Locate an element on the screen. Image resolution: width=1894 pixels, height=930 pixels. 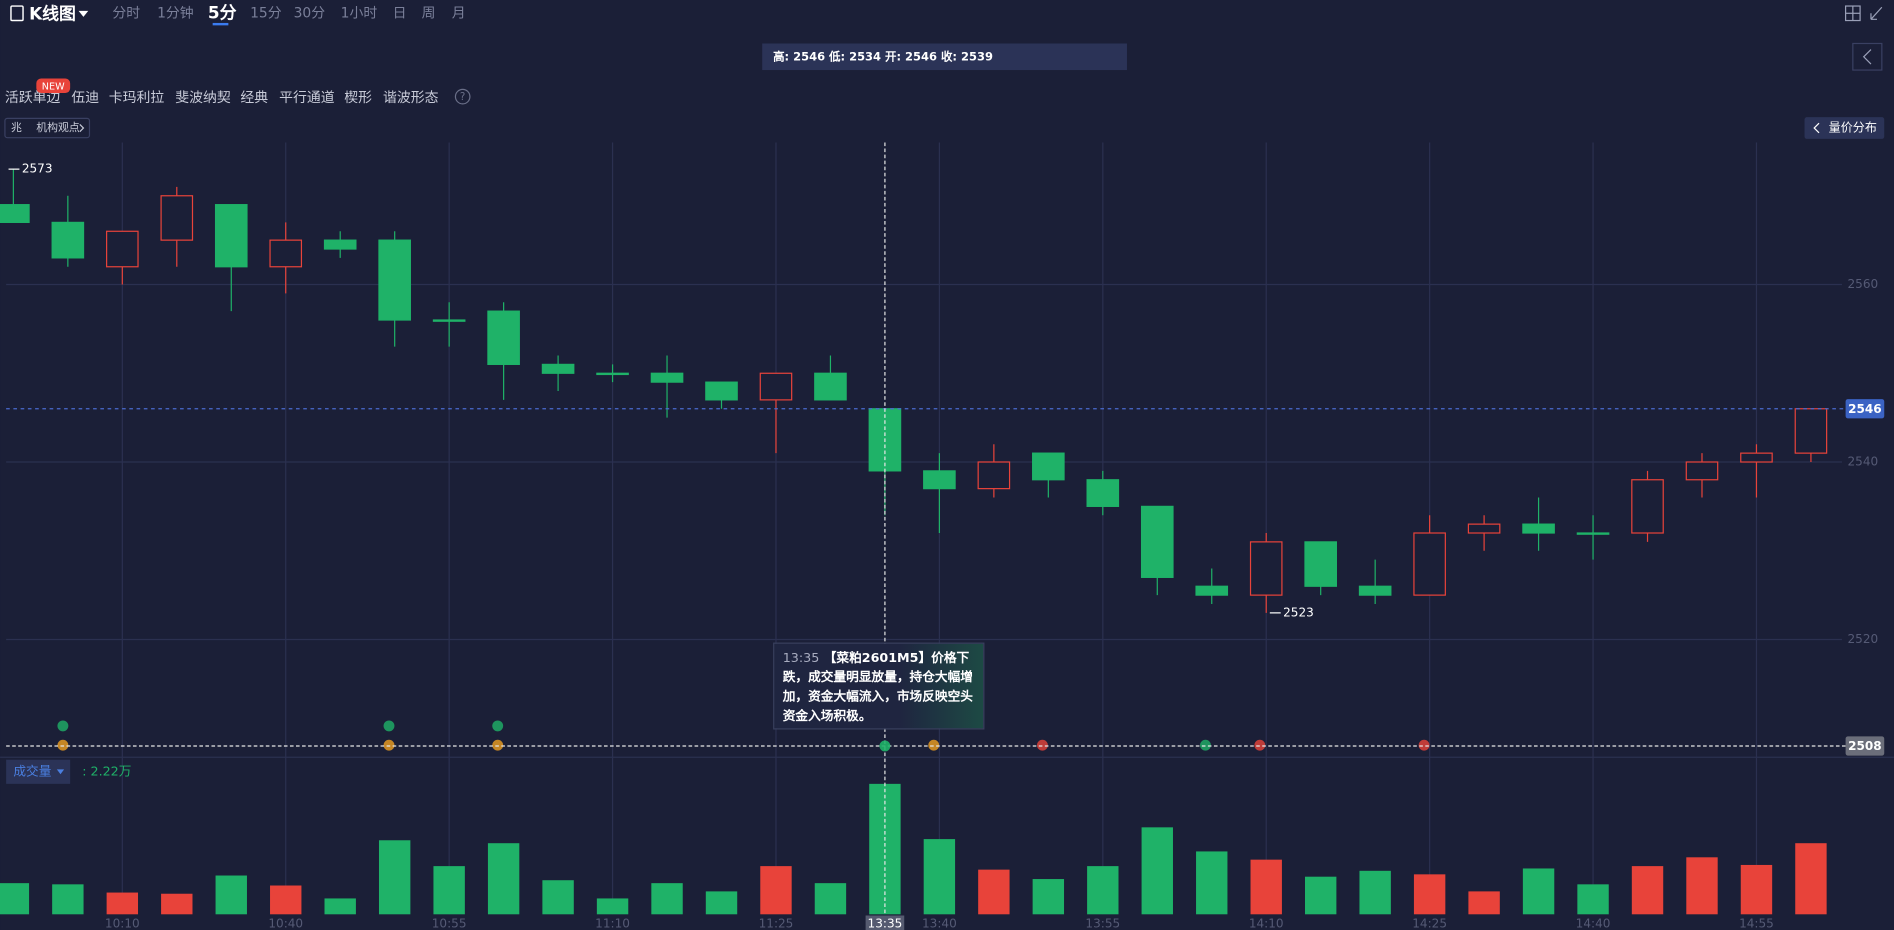
period-tab: 分时 is located at coordinates (126, 13).